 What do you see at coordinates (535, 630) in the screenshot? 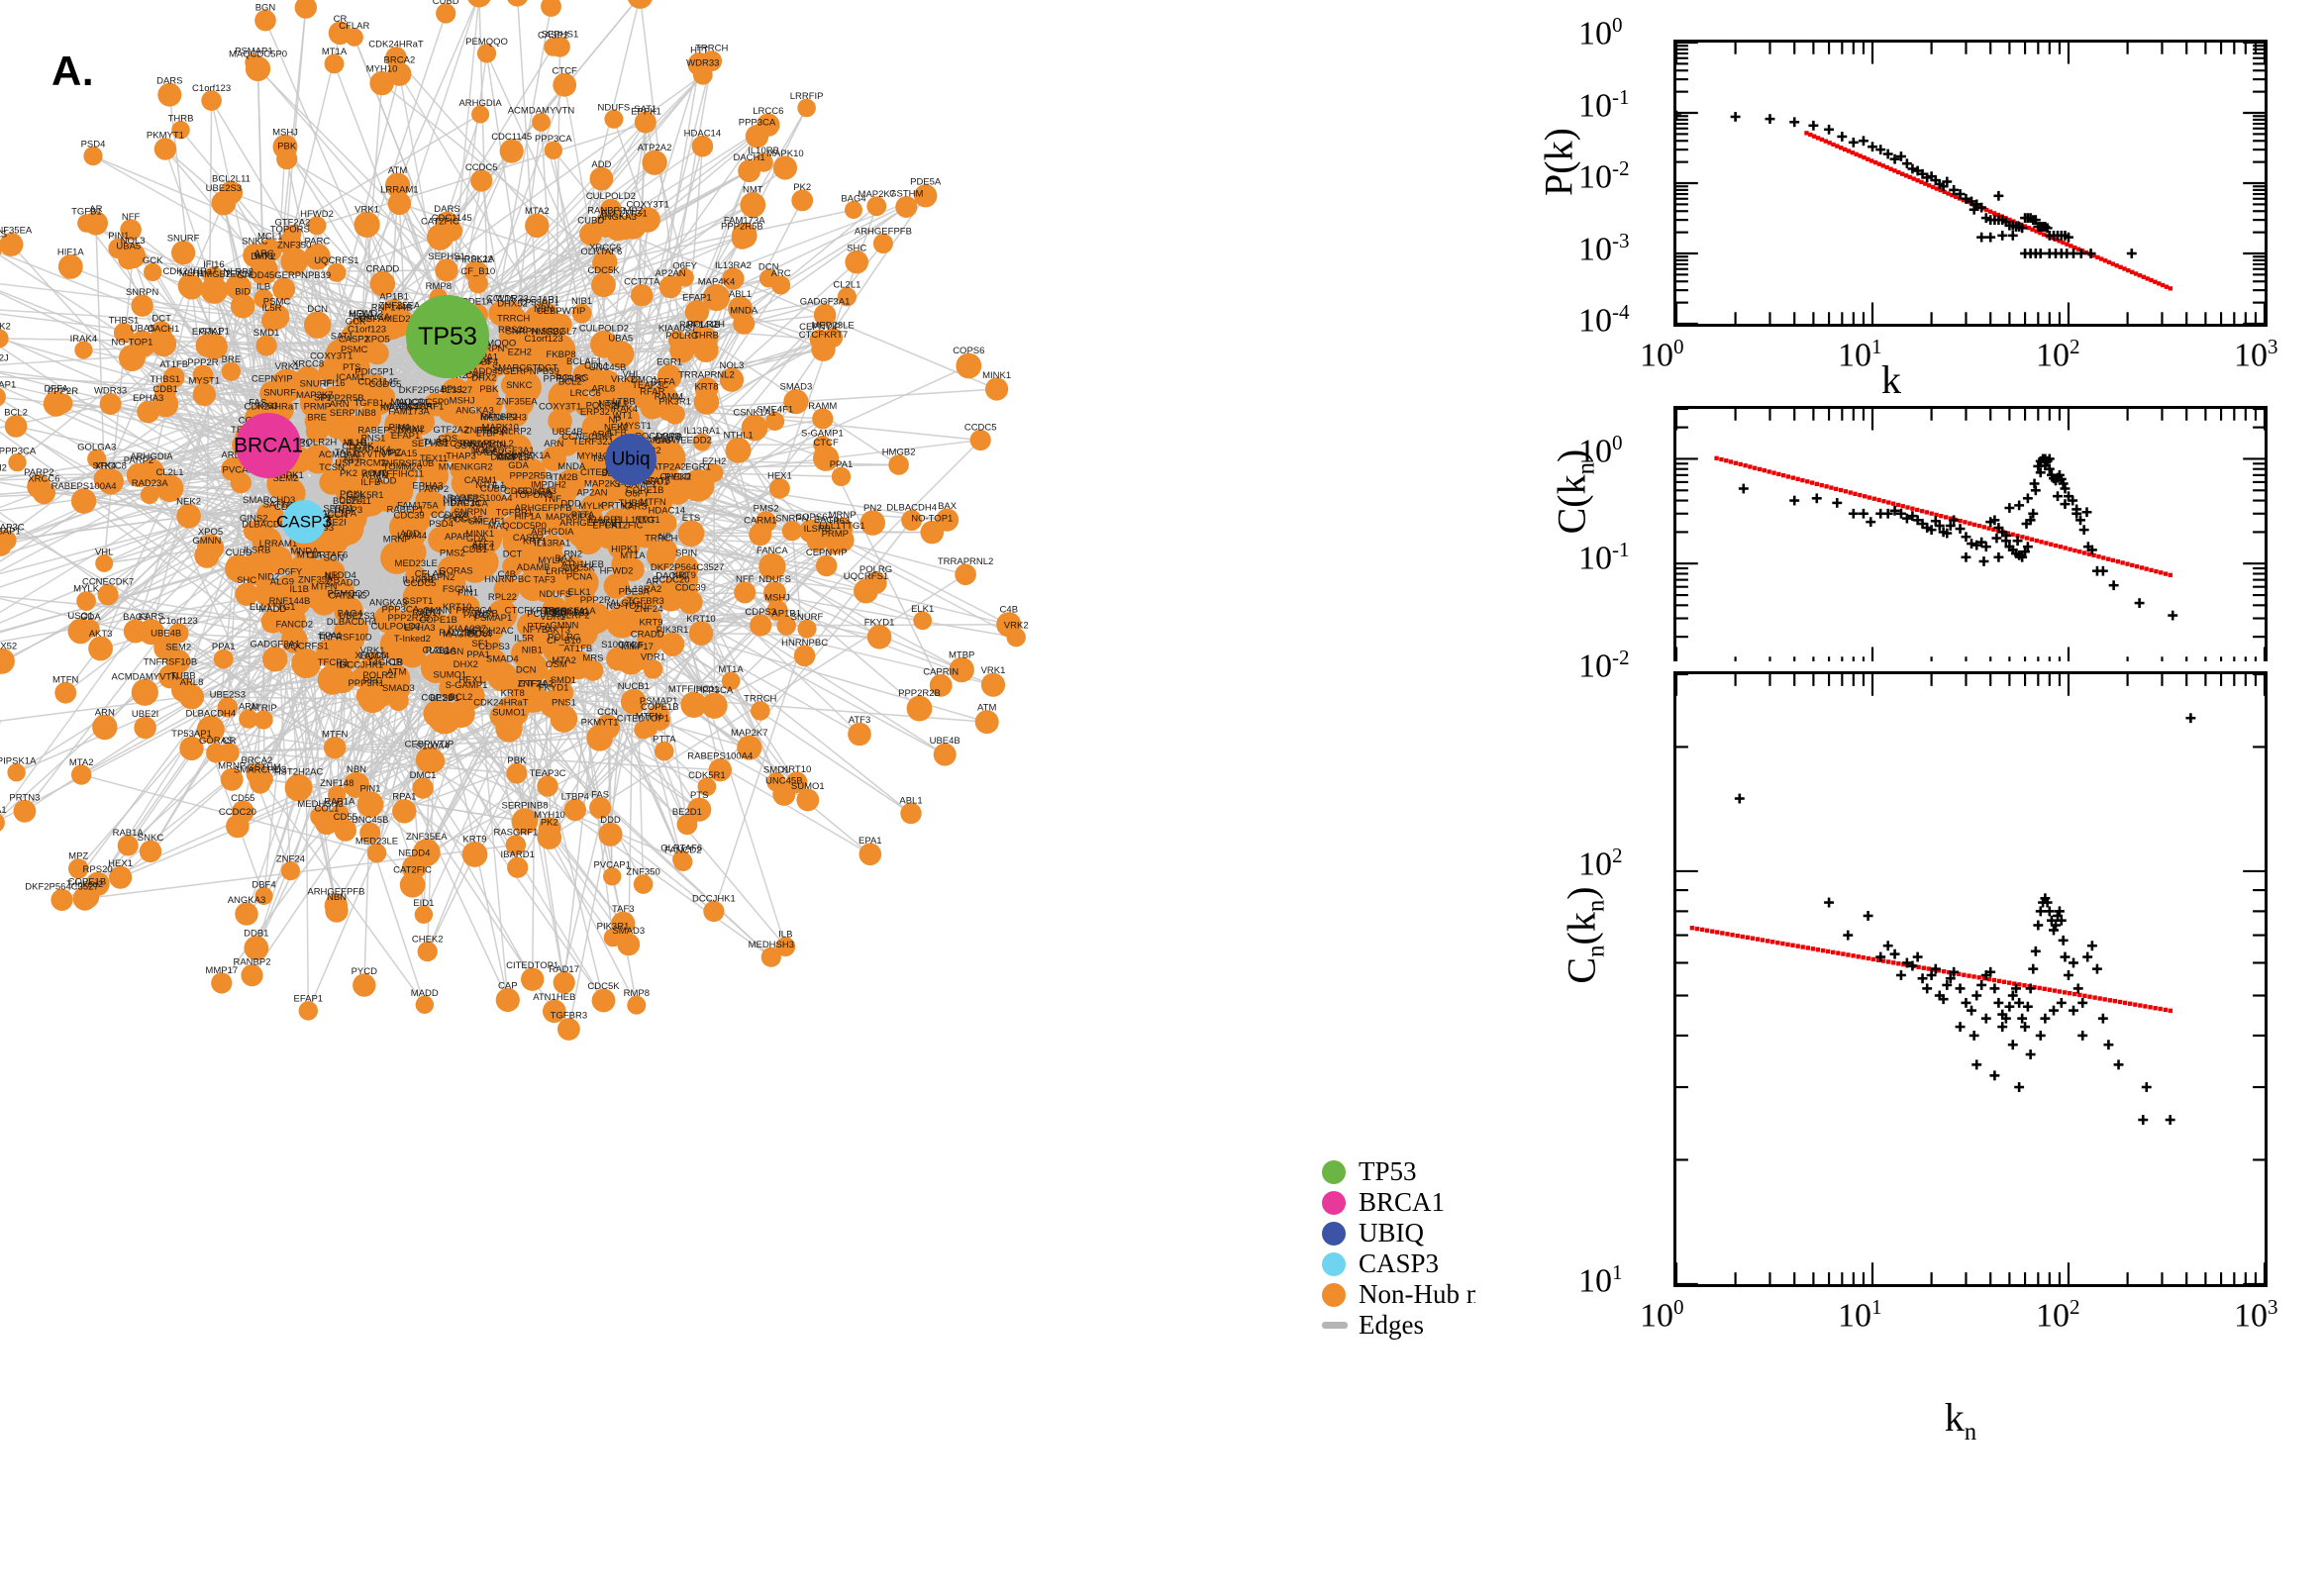
I see `network-node-label: NFYB` at bounding box center [535, 630].